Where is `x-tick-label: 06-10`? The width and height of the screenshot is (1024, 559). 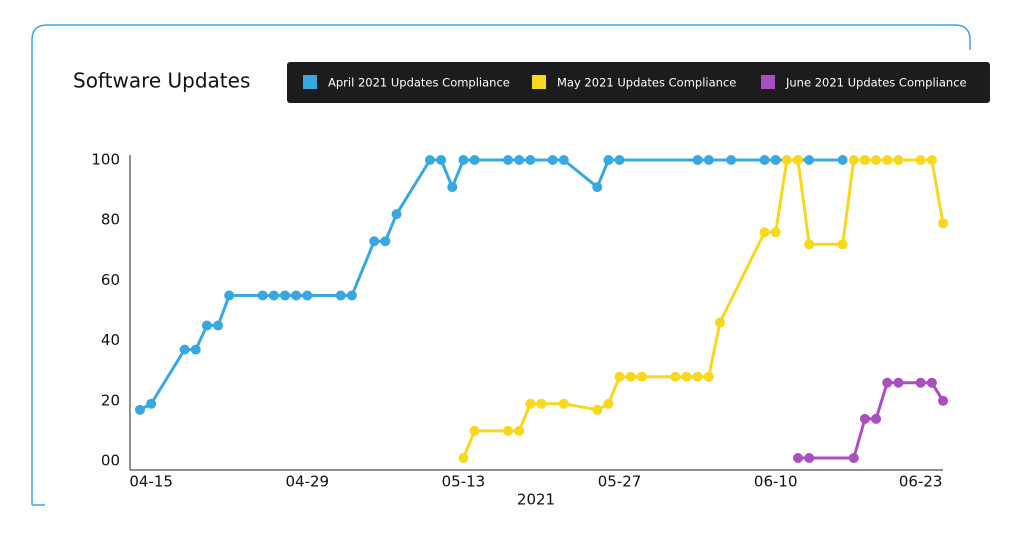
x-tick-label: 06-10 is located at coordinates (776, 482).